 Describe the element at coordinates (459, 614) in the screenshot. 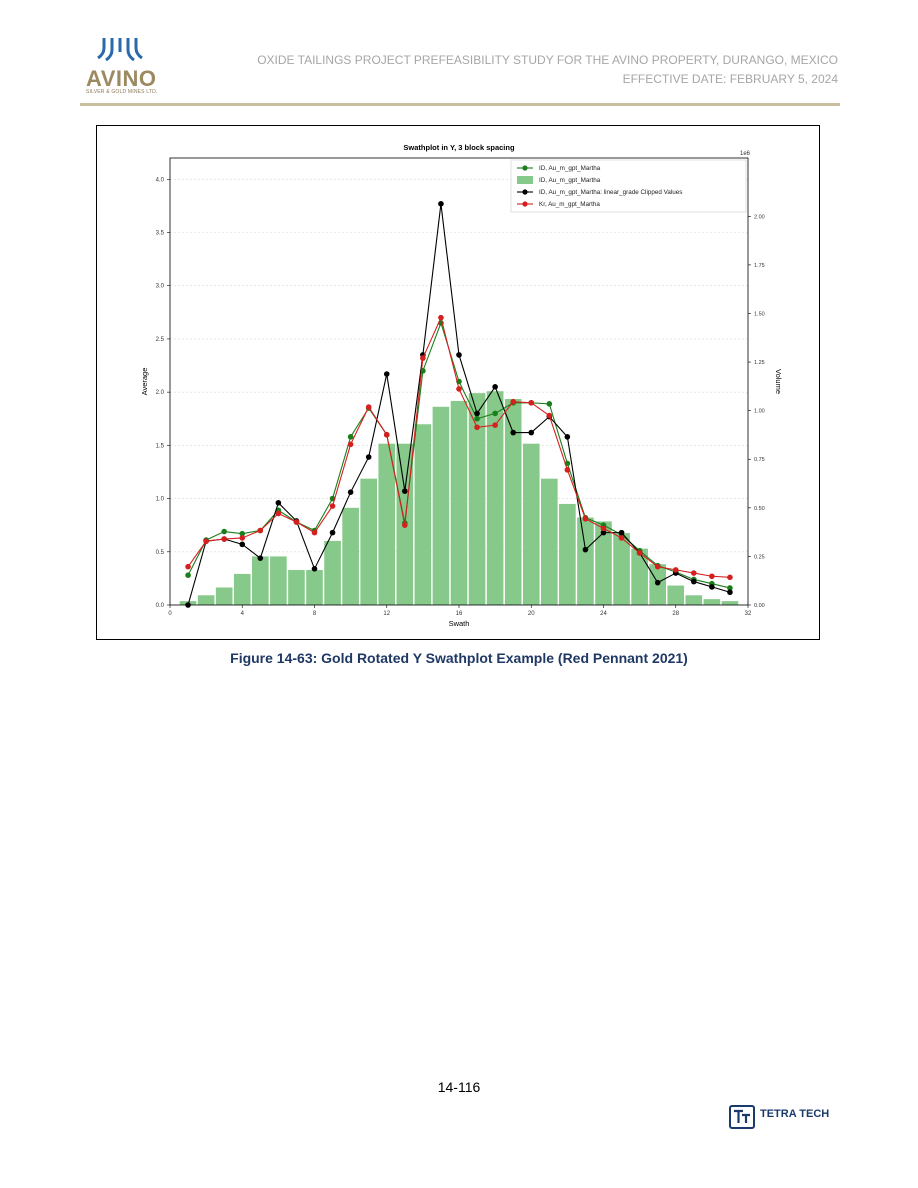

I see `x-tick-label: 16` at that location.